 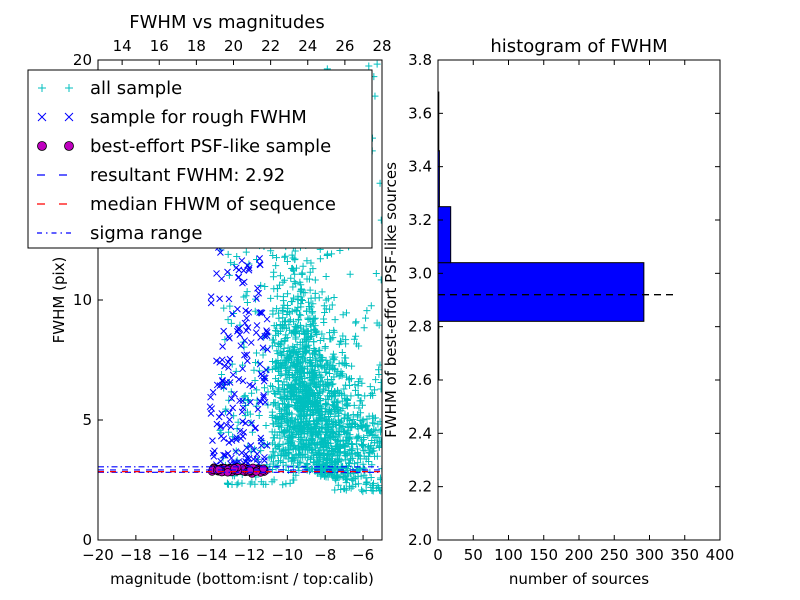 What do you see at coordinates (82, 60) in the screenshot?
I see `left-ytick-label: 20` at bounding box center [82, 60].